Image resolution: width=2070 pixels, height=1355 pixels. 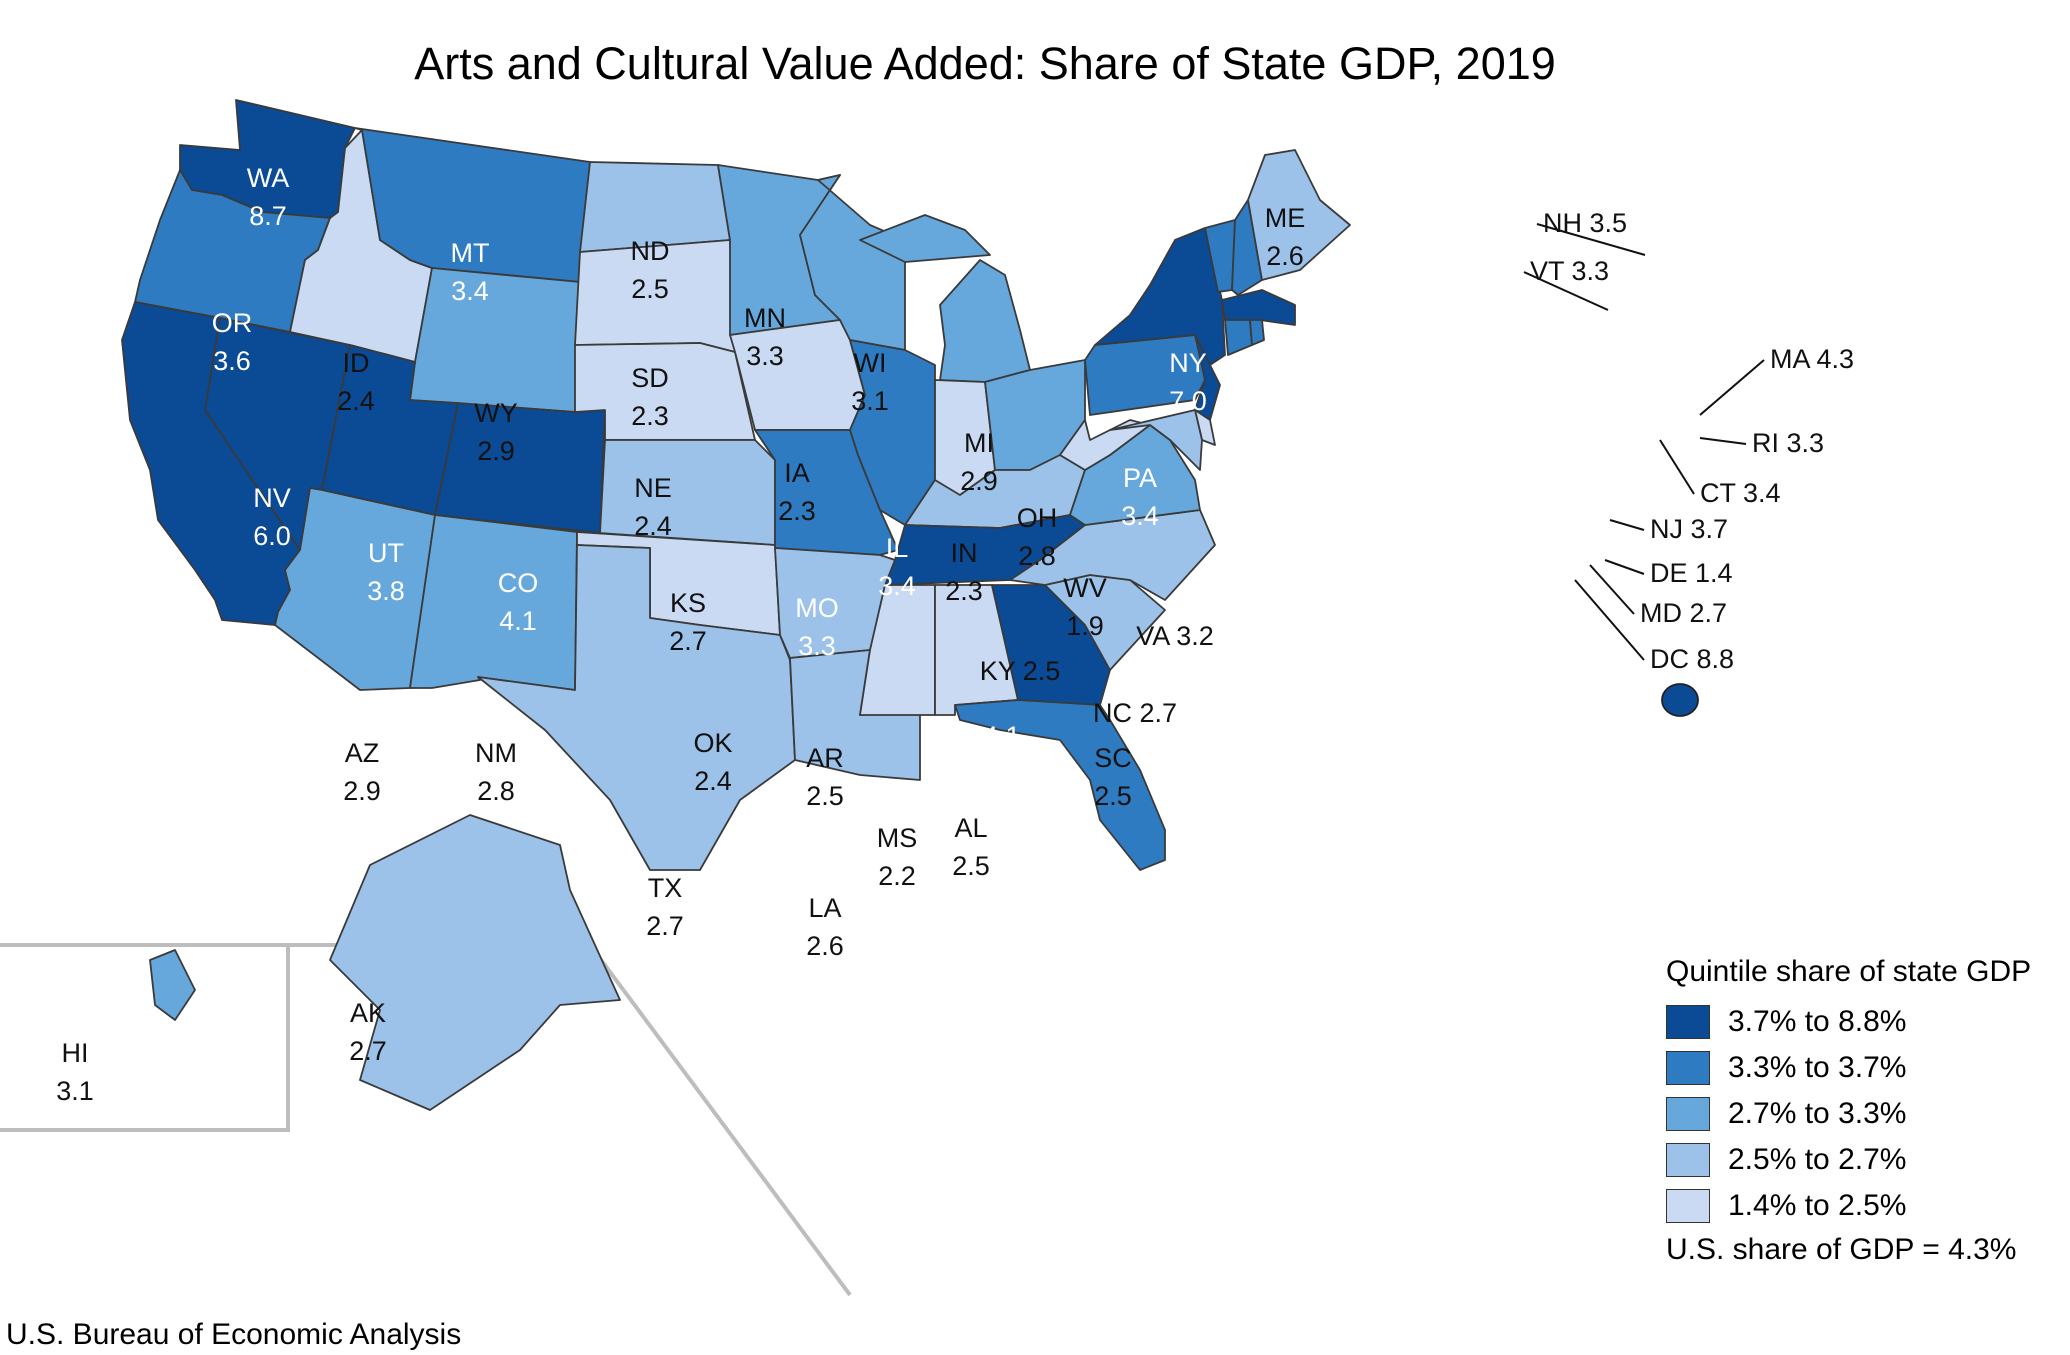 What do you see at coordinates (234, 1334) in the screenshot?
I see `source-credit: U.S. Bureau of Economic Analysis` at bounding box center [234, 1334].